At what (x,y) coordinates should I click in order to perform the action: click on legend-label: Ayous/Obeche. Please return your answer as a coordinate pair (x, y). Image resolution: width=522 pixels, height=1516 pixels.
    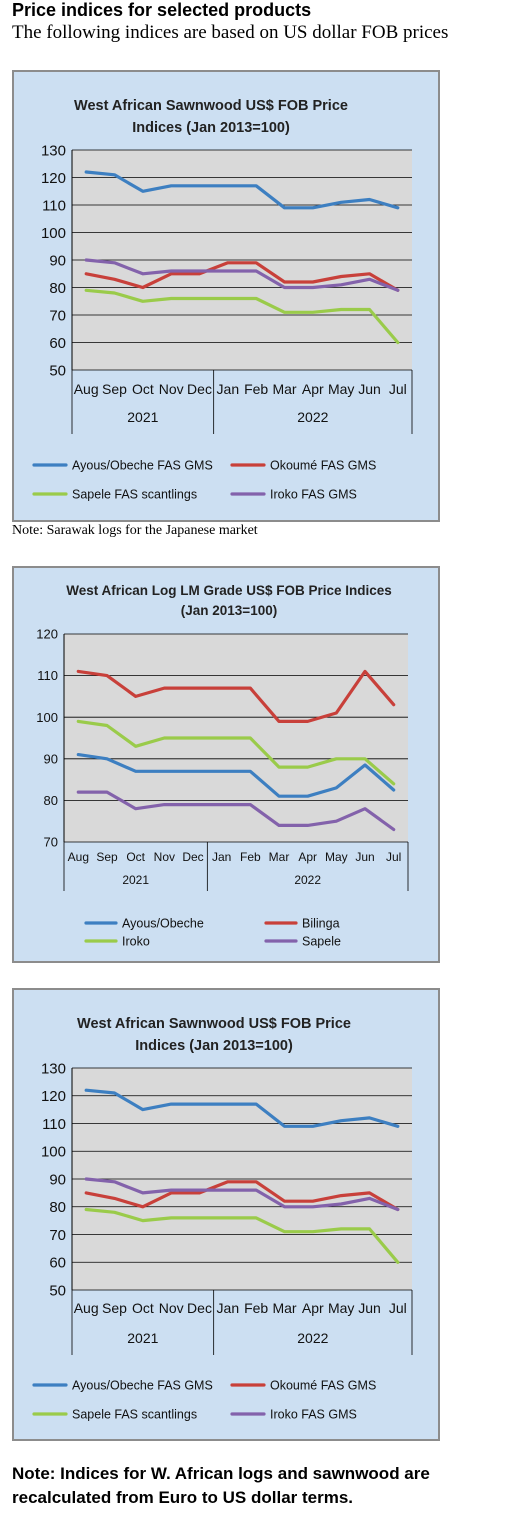
    Looking at the image, I should click on (163, 924).